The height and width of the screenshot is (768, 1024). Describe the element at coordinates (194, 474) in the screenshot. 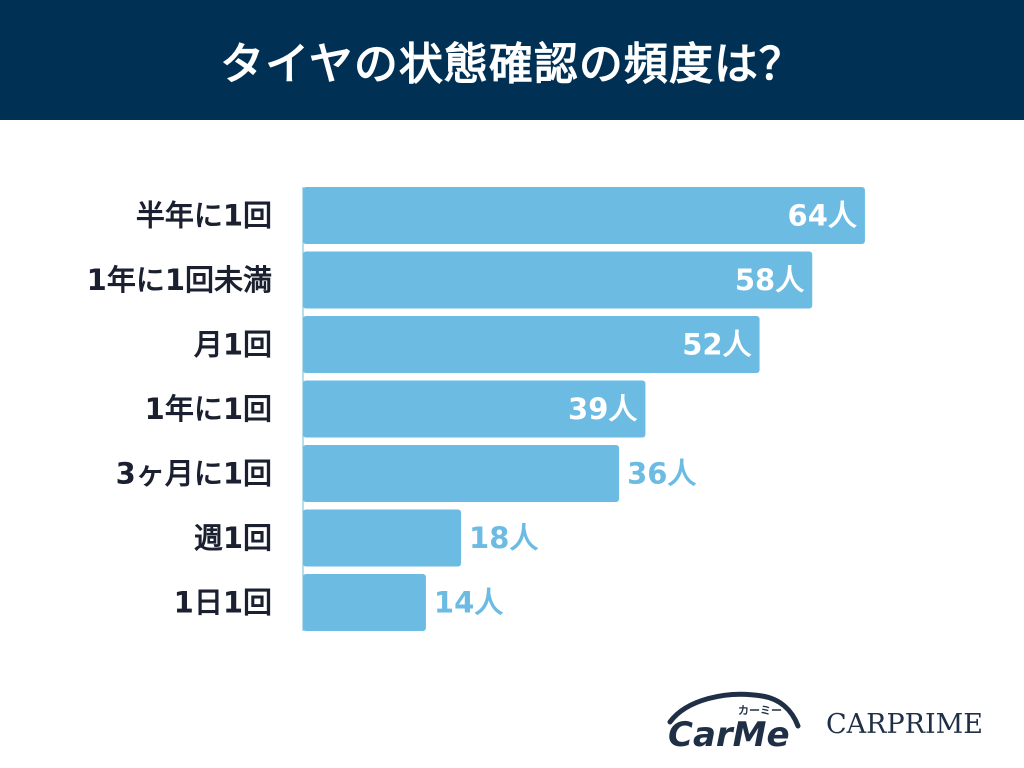

I see `category-label: 3ヶ月に1回` at that location.